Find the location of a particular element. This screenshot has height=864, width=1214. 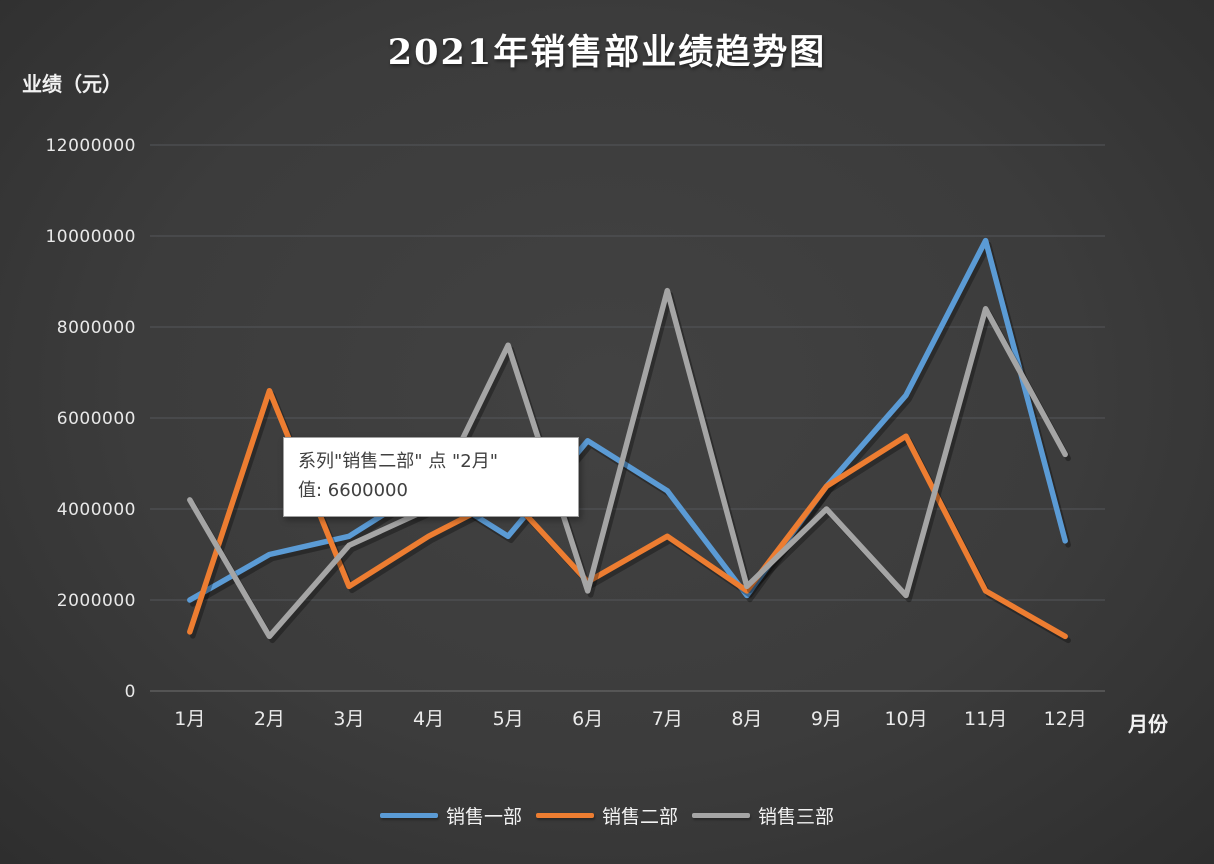

x-tick-label: 4月 is located at coordinates (428, 719).